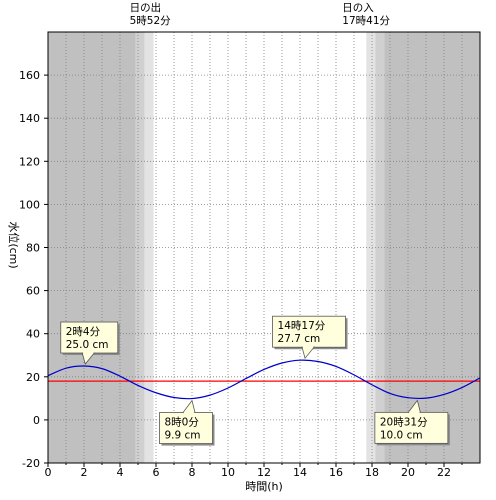 This screenshot has width=496, height=500. What do you see at coordinates (31, 463) in the screenshot?
I see `y-tick-label: -20` at bounding box center [31, 463].